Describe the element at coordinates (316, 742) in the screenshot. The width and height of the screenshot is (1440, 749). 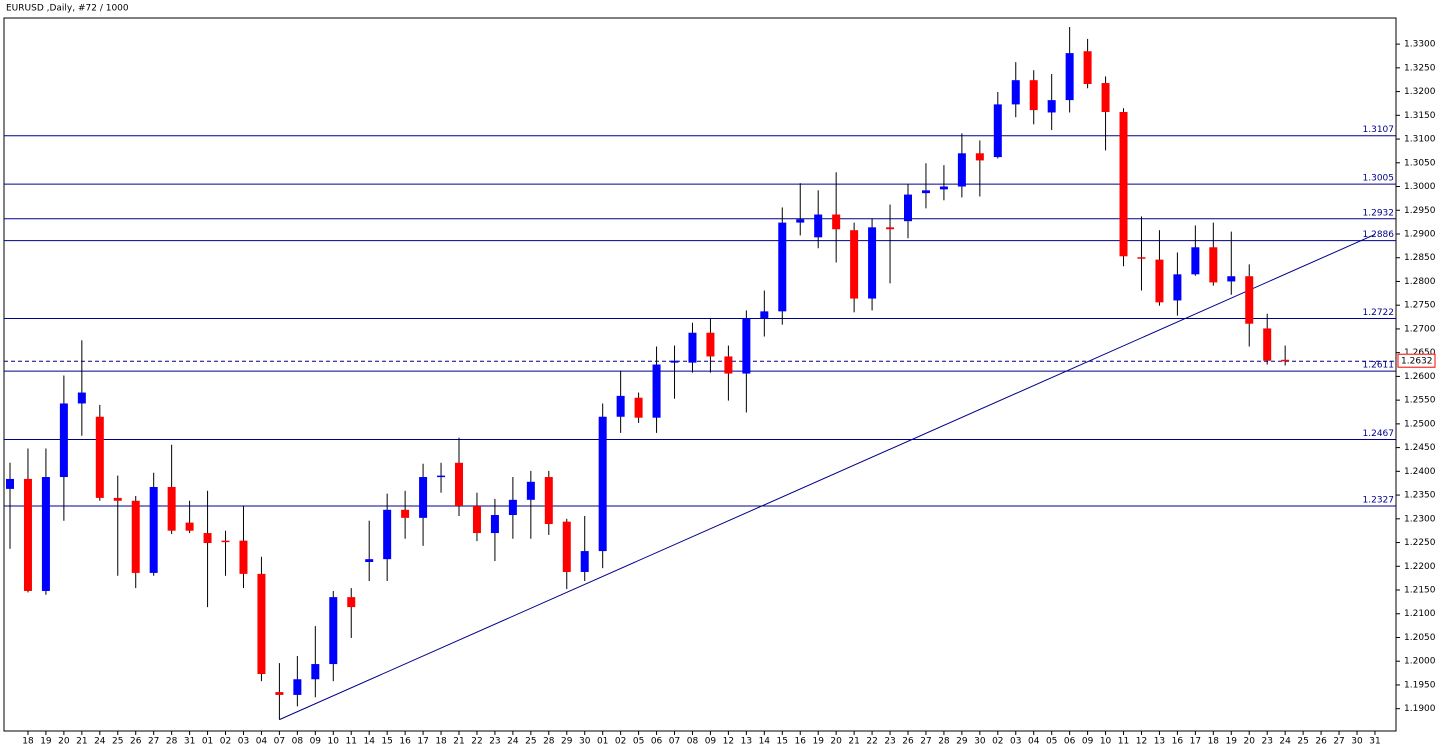
I see `x-tick-label: 09` at that location.